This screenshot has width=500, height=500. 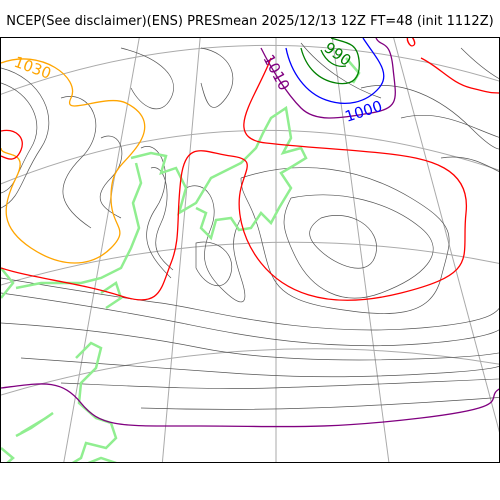 What do you see at coordinates (338, 54) in the screenshot?
I see `contour-label-990: 990` at bounding box center [338, 54].